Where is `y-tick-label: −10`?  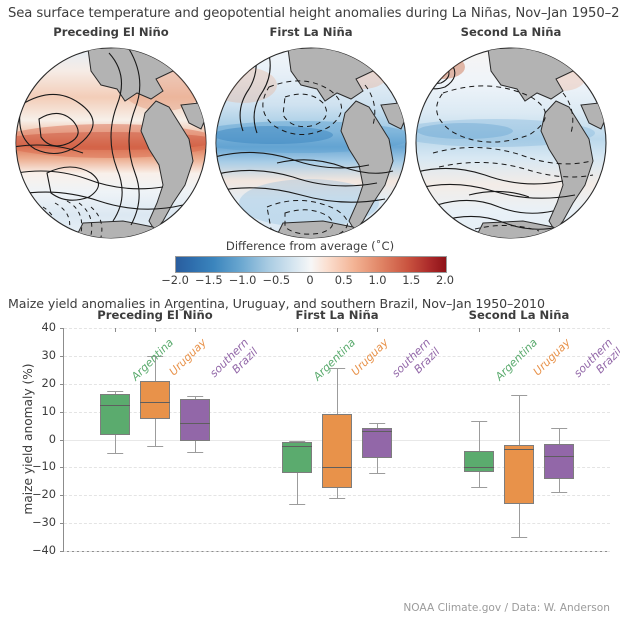 y-tick-label: −10 is located at coordinates (43, 466).